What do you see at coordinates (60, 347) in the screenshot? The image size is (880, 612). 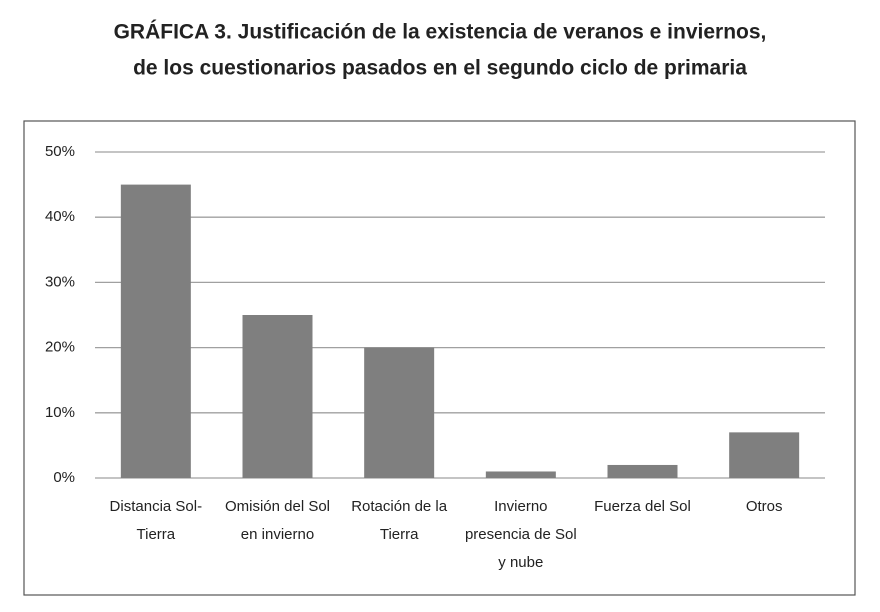 I see `y-tick-label: 20%` at bounding box center [60, 347].